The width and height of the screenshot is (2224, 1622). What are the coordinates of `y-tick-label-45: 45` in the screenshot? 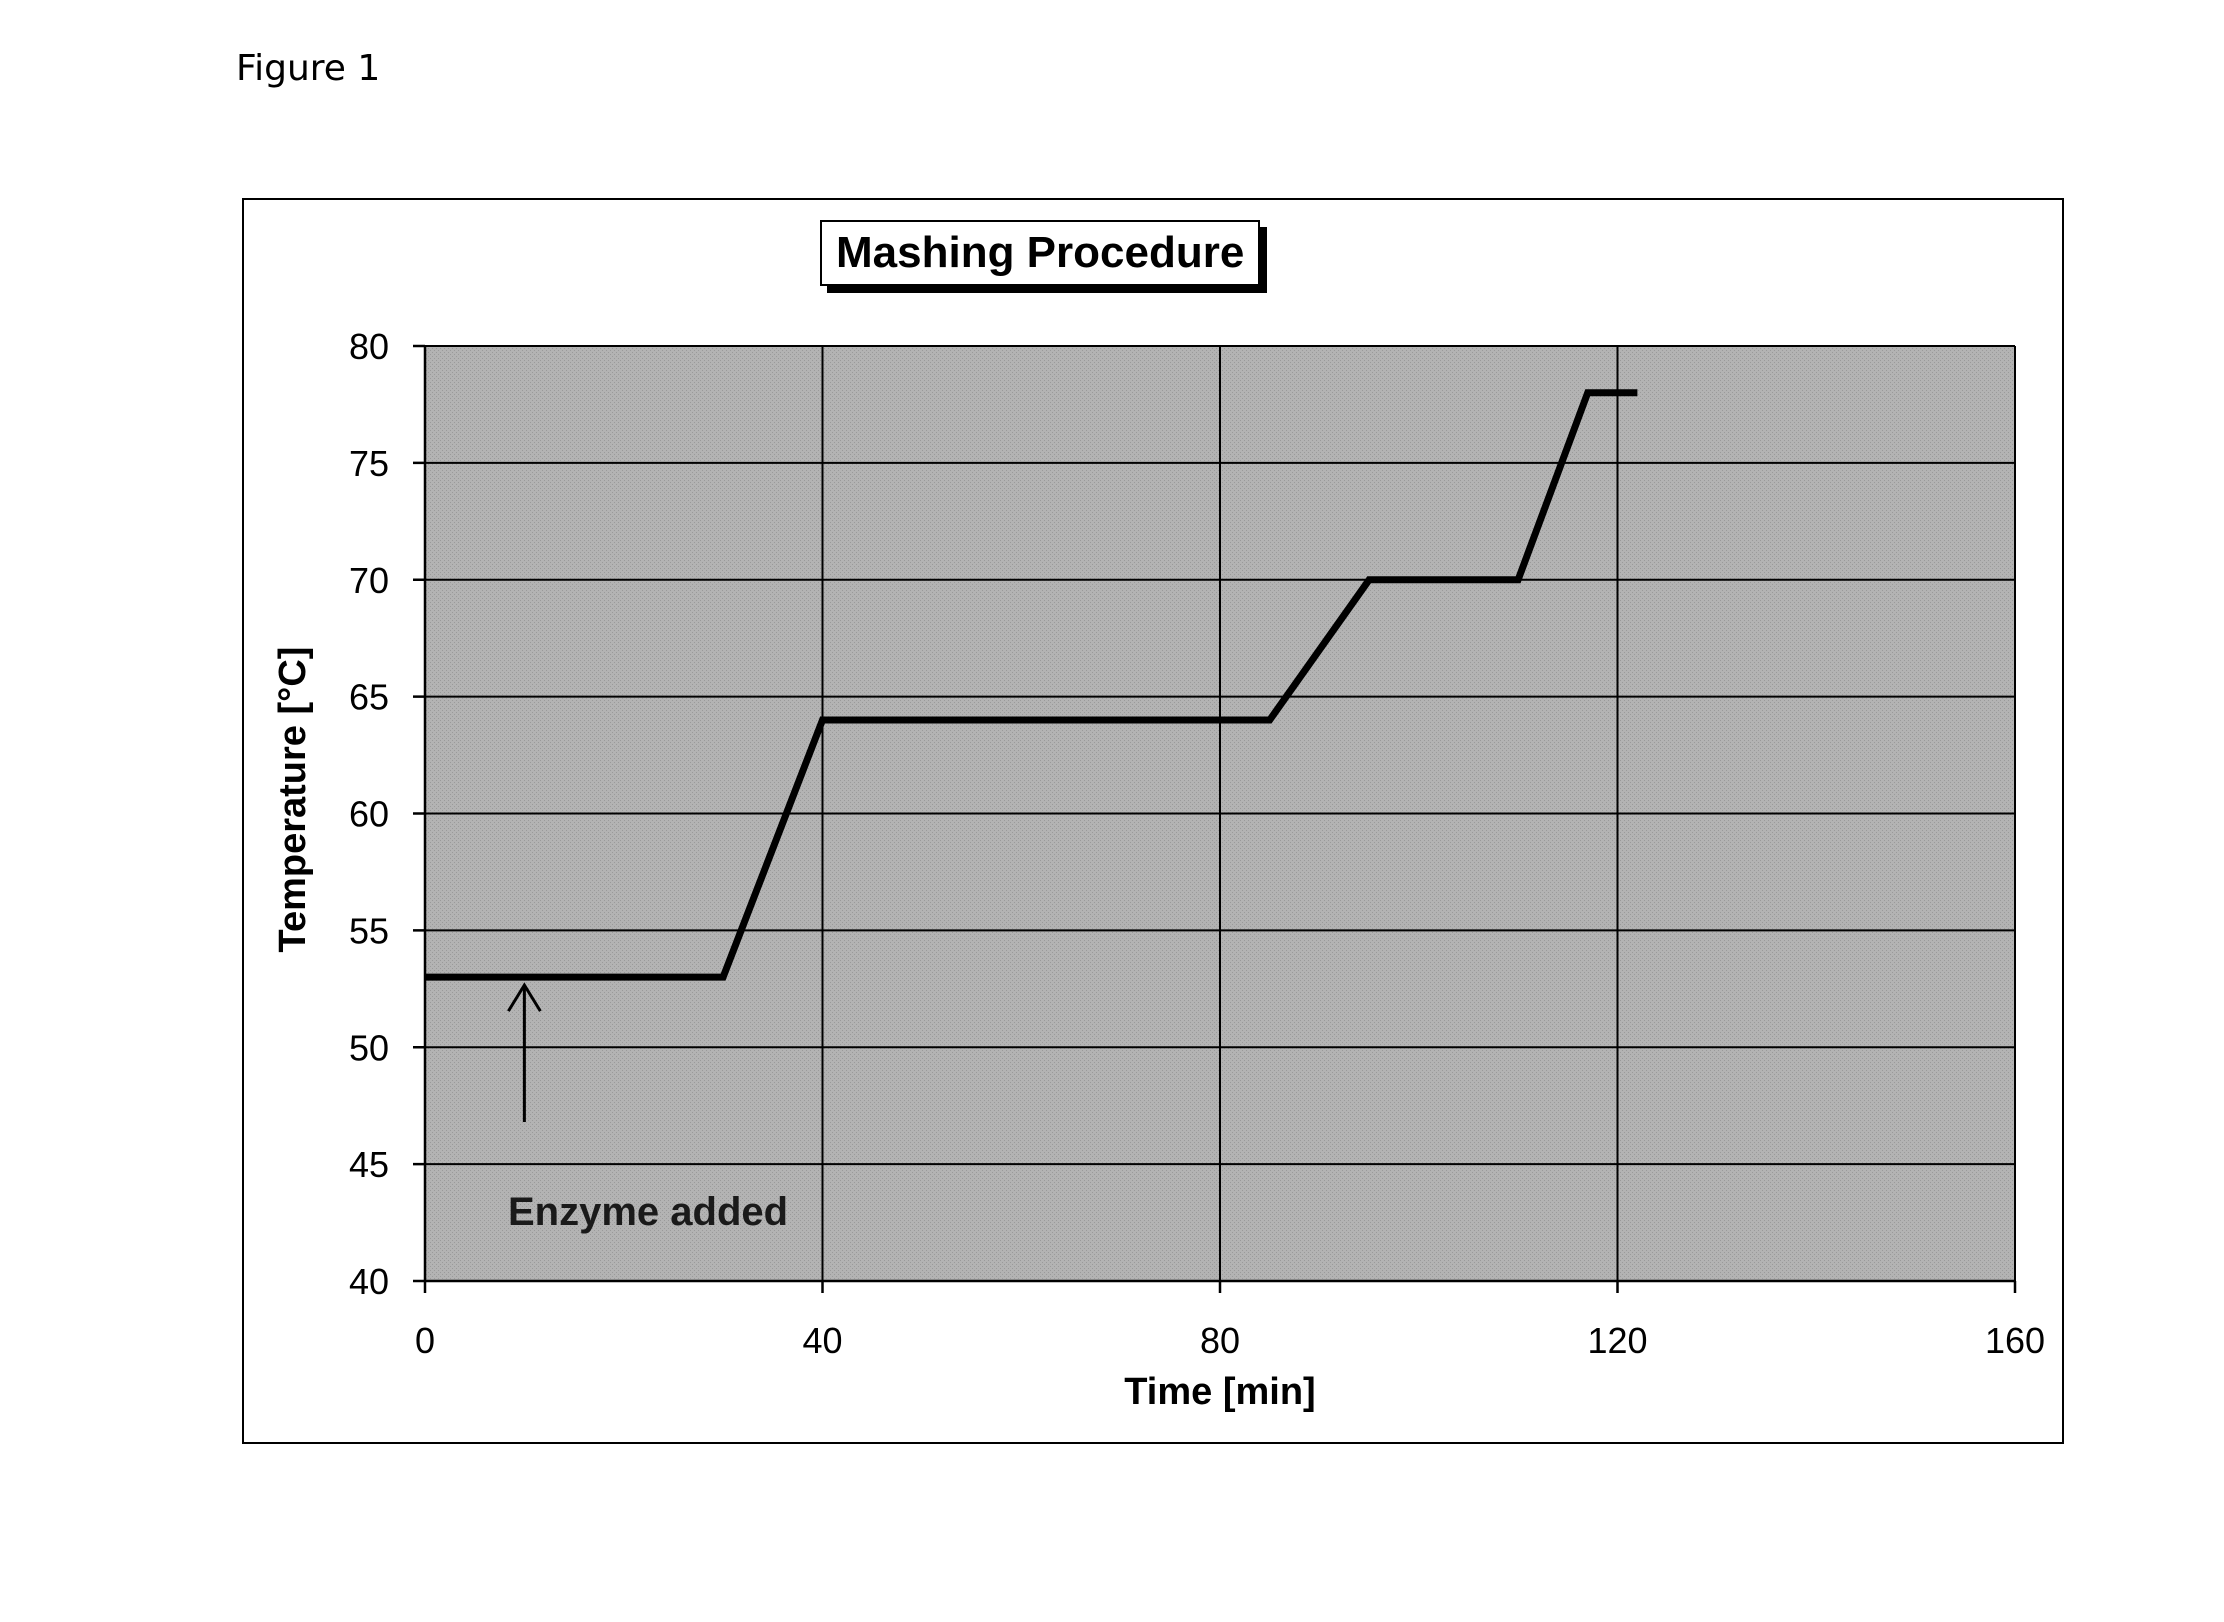 It's located at (369, 1164).